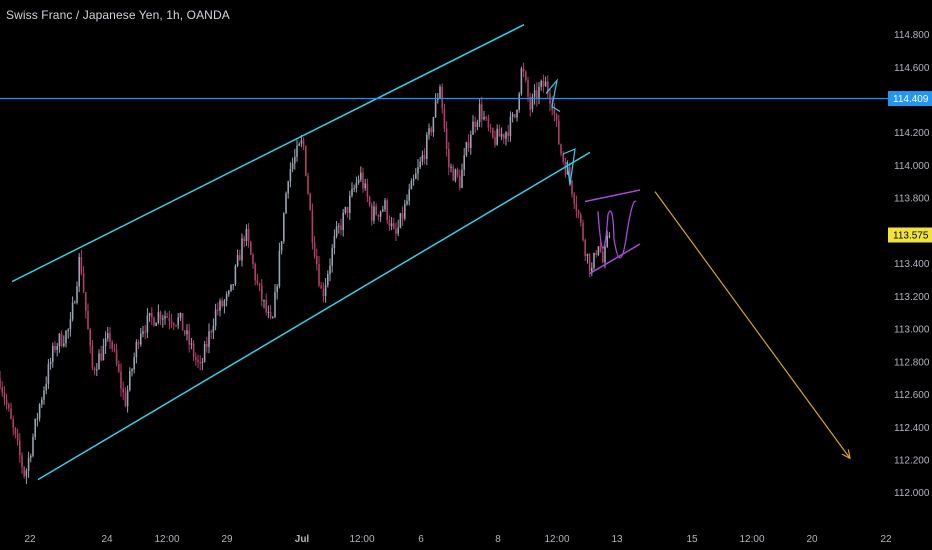  I want to click on y-tick-label: 113.000, so click(912, 330).